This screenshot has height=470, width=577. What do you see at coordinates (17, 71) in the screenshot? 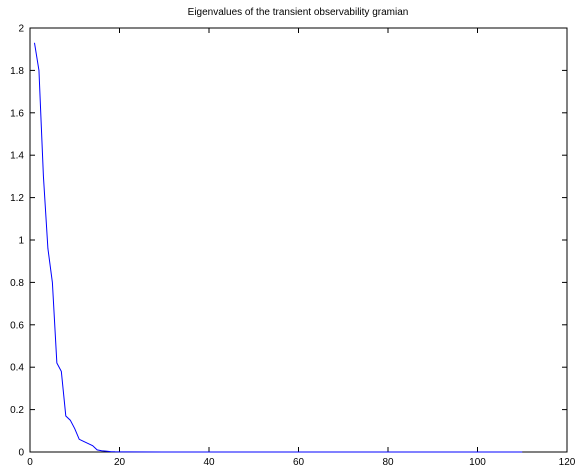
I see `y-tick-label: 1.8` at bounding box center [17, 71].